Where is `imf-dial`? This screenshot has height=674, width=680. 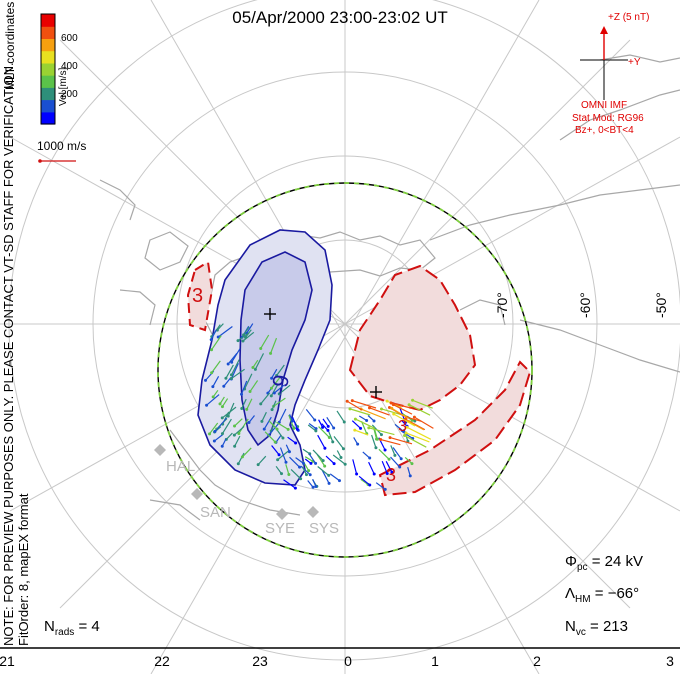
imf-dial is located at coordinates (604, 63).